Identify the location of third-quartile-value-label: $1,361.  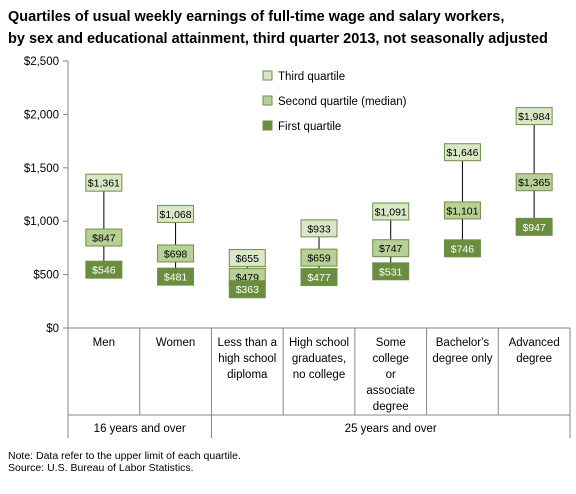
(104, 184).